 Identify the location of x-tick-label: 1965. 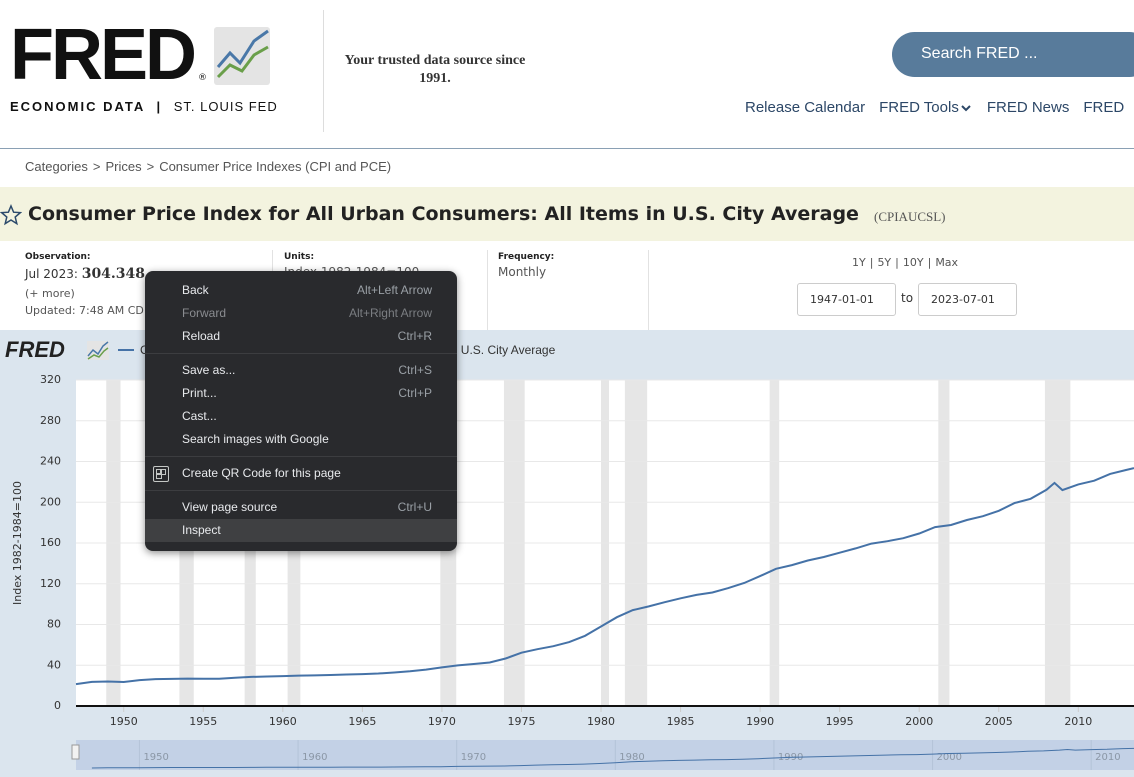
(362, 721).